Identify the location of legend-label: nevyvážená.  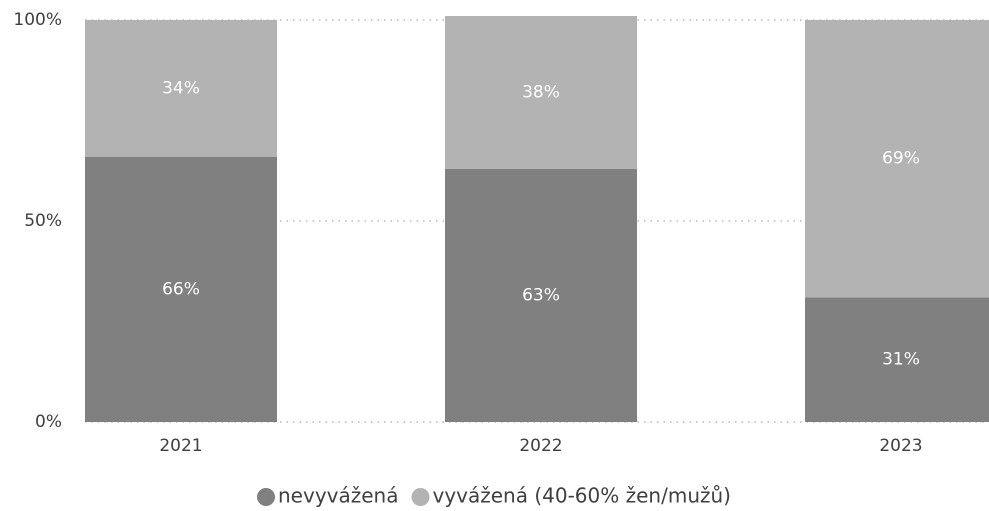
(338, 496).